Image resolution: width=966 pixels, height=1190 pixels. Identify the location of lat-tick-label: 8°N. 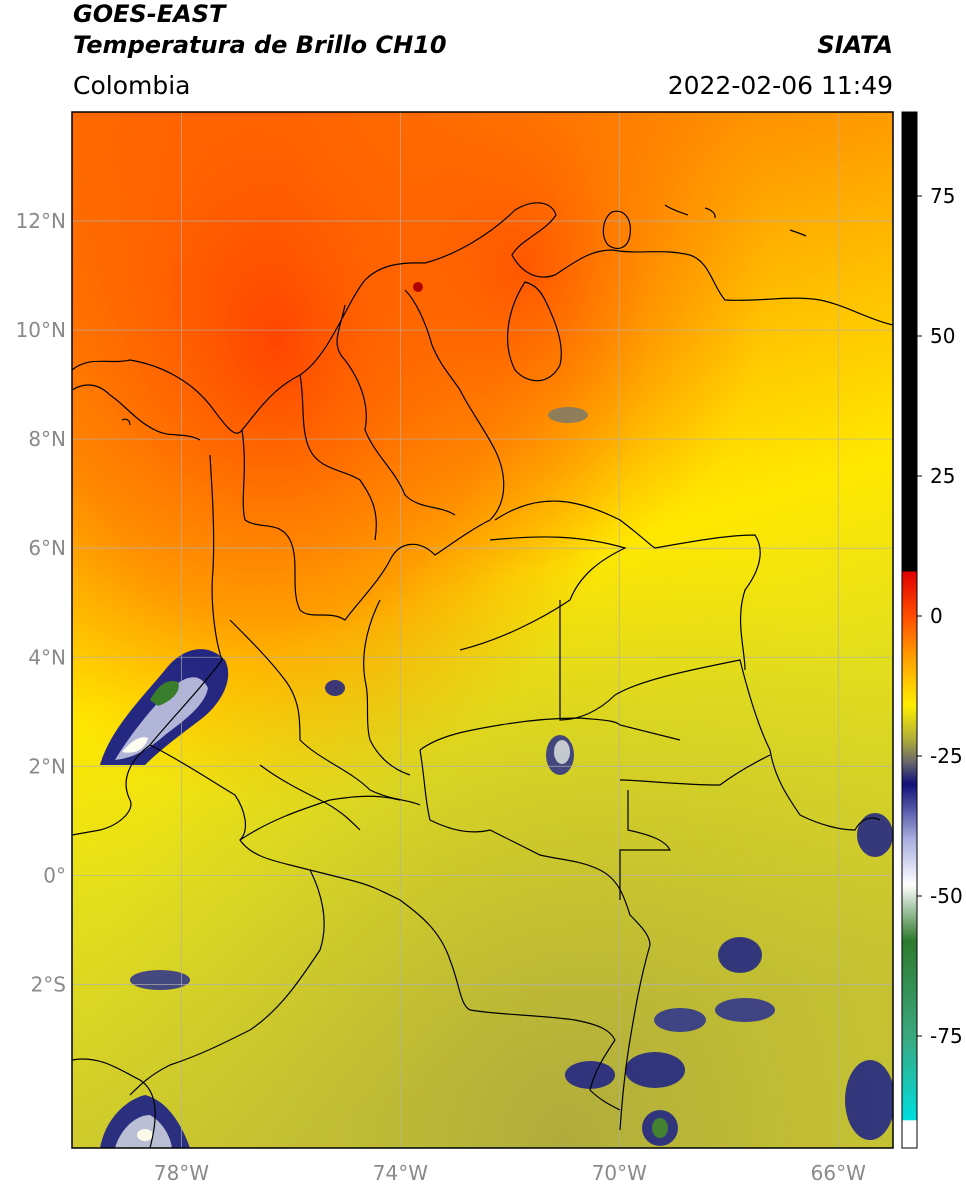
(47, 439).